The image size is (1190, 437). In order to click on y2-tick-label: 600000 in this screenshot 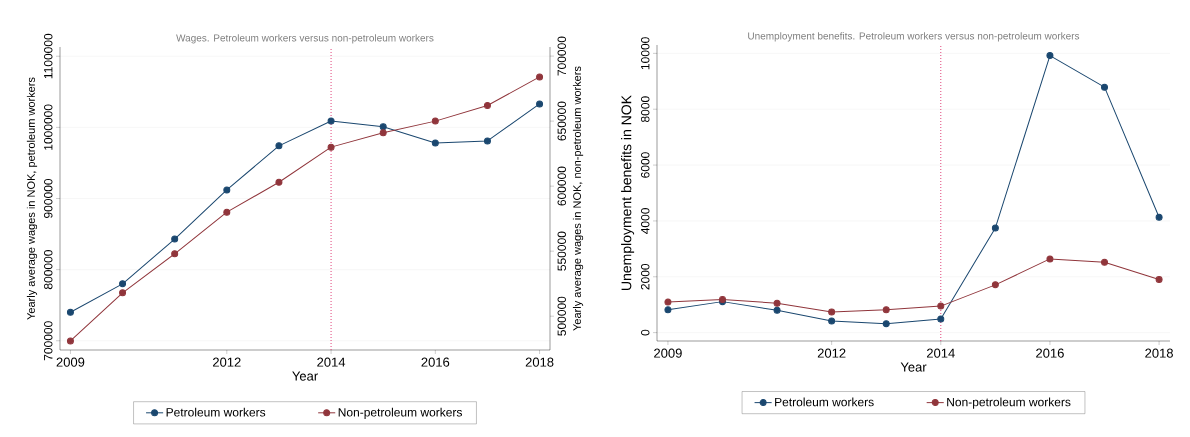, I will do `click(562, 186)`.